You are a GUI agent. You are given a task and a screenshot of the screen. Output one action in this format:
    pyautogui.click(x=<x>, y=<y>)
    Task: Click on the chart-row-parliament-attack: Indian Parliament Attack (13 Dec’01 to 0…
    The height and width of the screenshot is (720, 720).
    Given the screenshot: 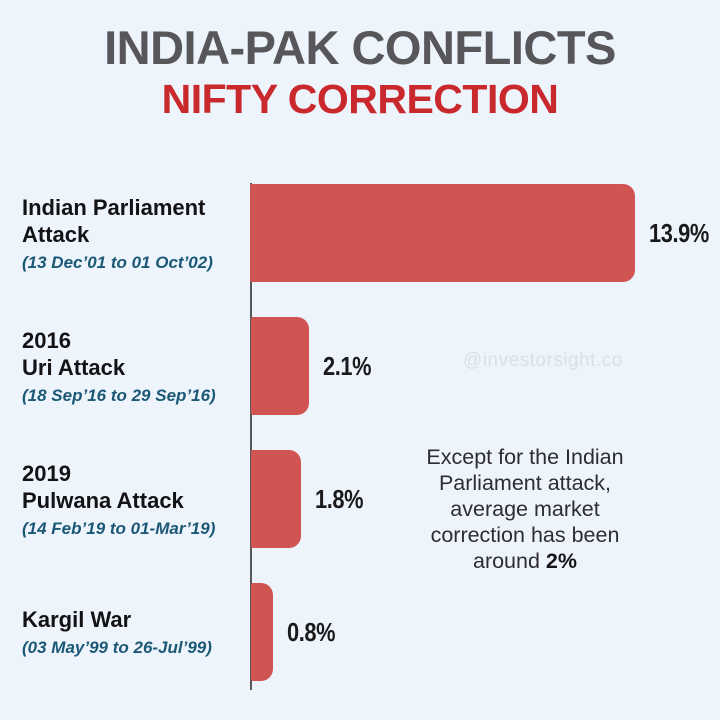 What is the action you would take?
    pyautogui.click(x=360, y=233)
    